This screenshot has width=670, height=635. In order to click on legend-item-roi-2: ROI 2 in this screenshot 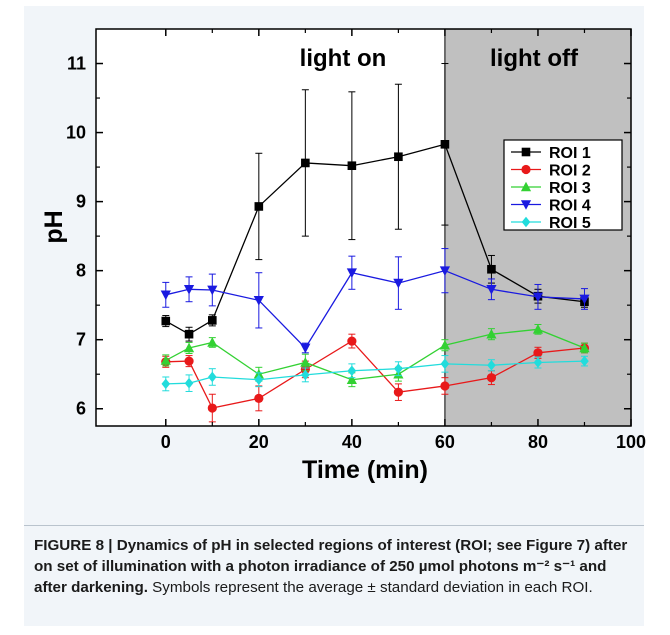, I will do `click(551, 171)`.